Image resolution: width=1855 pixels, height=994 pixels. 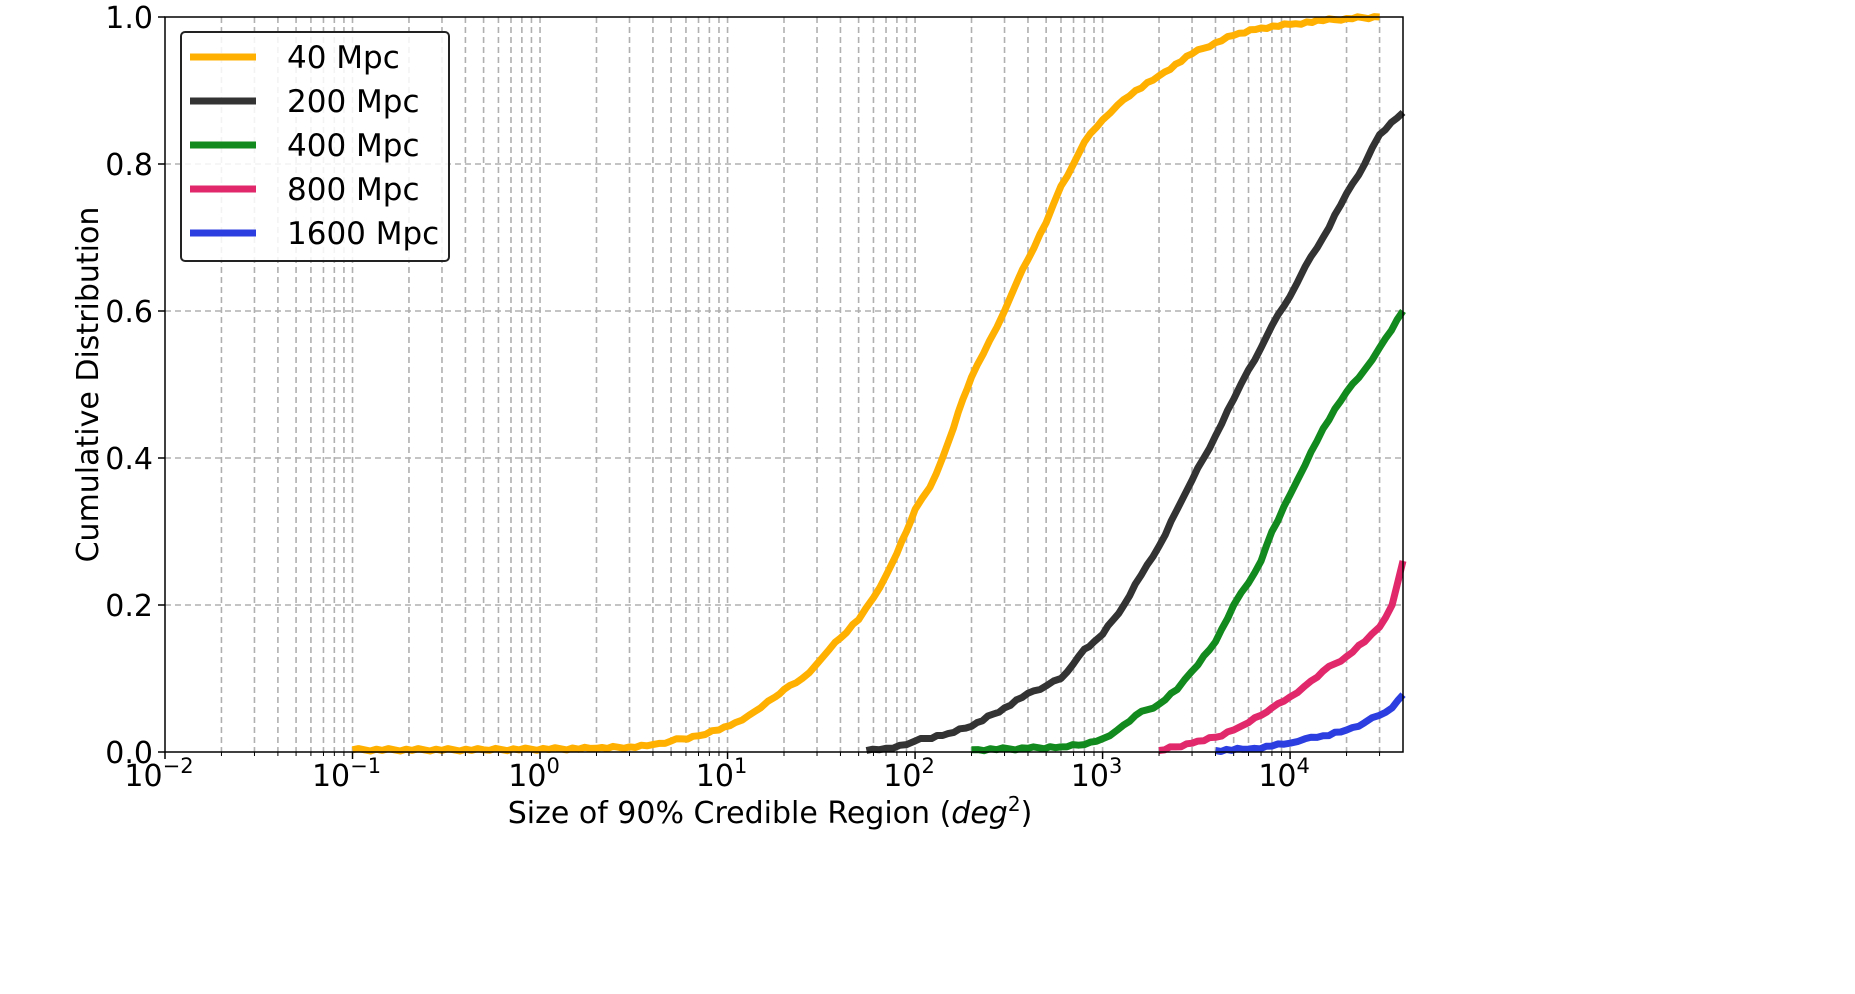 What do you see at coordinates (1097, 774) in the screenshot?
I see `x-tick-label: 10³` at bounding box center [1097, 774].